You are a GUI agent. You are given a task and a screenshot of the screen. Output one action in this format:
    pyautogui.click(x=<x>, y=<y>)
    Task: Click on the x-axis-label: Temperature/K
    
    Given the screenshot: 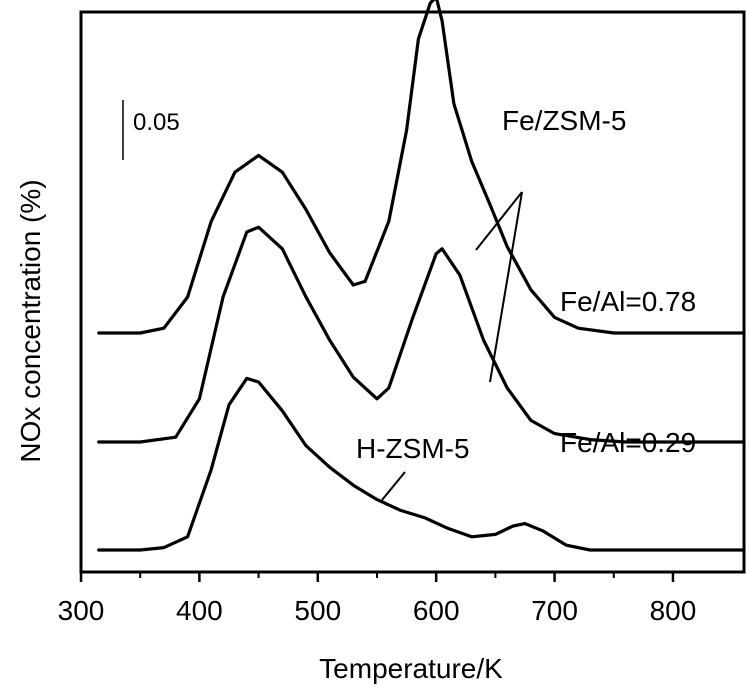 What is the action you would take?
    pyautogui.click(x=411, y=668)
    